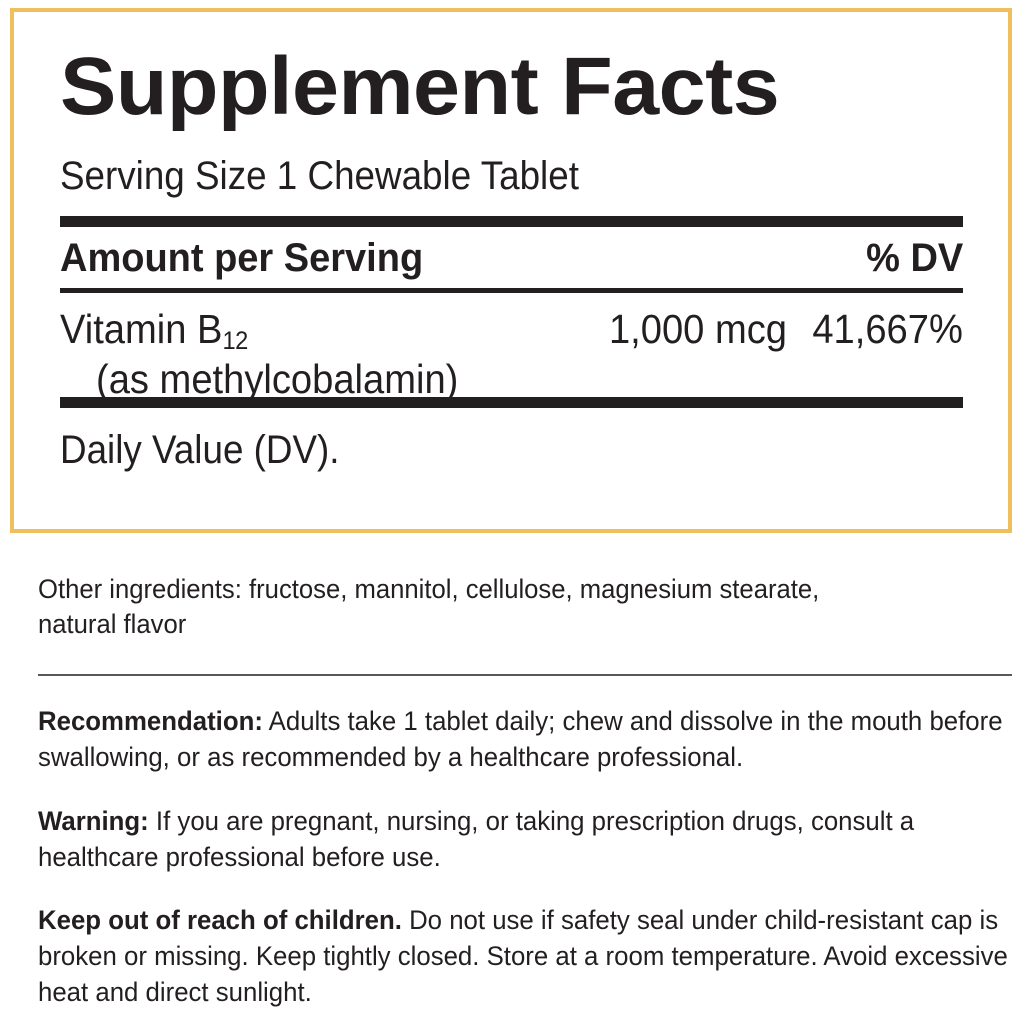 This screenshot has height=1010, width=1024. What do you see at coordinates (235, 340) in the screenshot?
I see `nutrient-name-subscript: 12` at bounding box center [235, 340].